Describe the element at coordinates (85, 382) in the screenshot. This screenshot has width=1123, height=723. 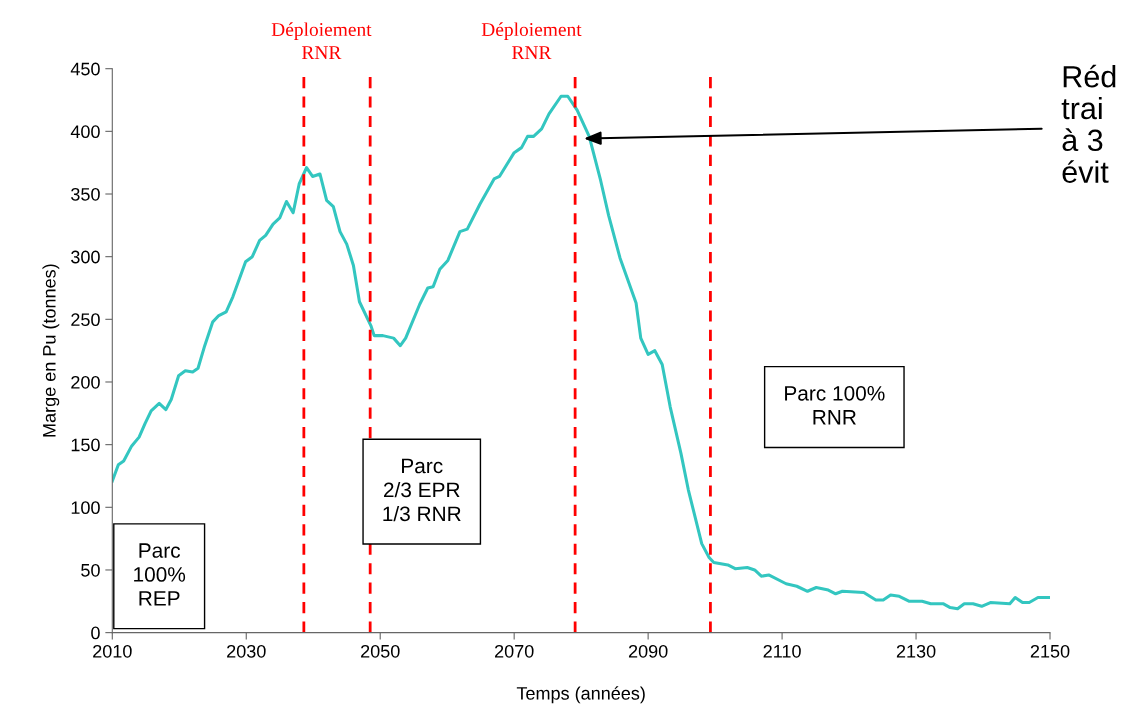
I see `y-tick-label: 200` at that location.